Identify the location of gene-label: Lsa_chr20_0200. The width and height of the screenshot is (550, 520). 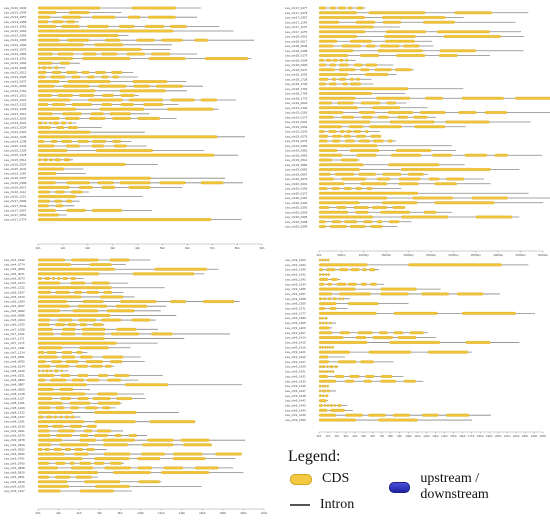
(296, 208).